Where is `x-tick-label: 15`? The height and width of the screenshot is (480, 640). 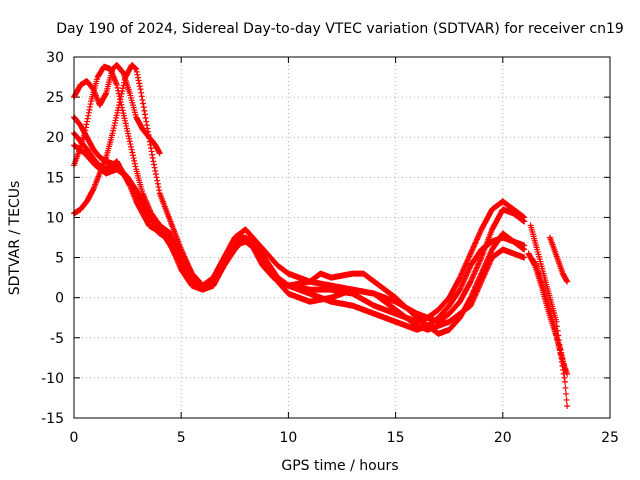 x-tick-label: 15 is located at coordinates (396, 438).